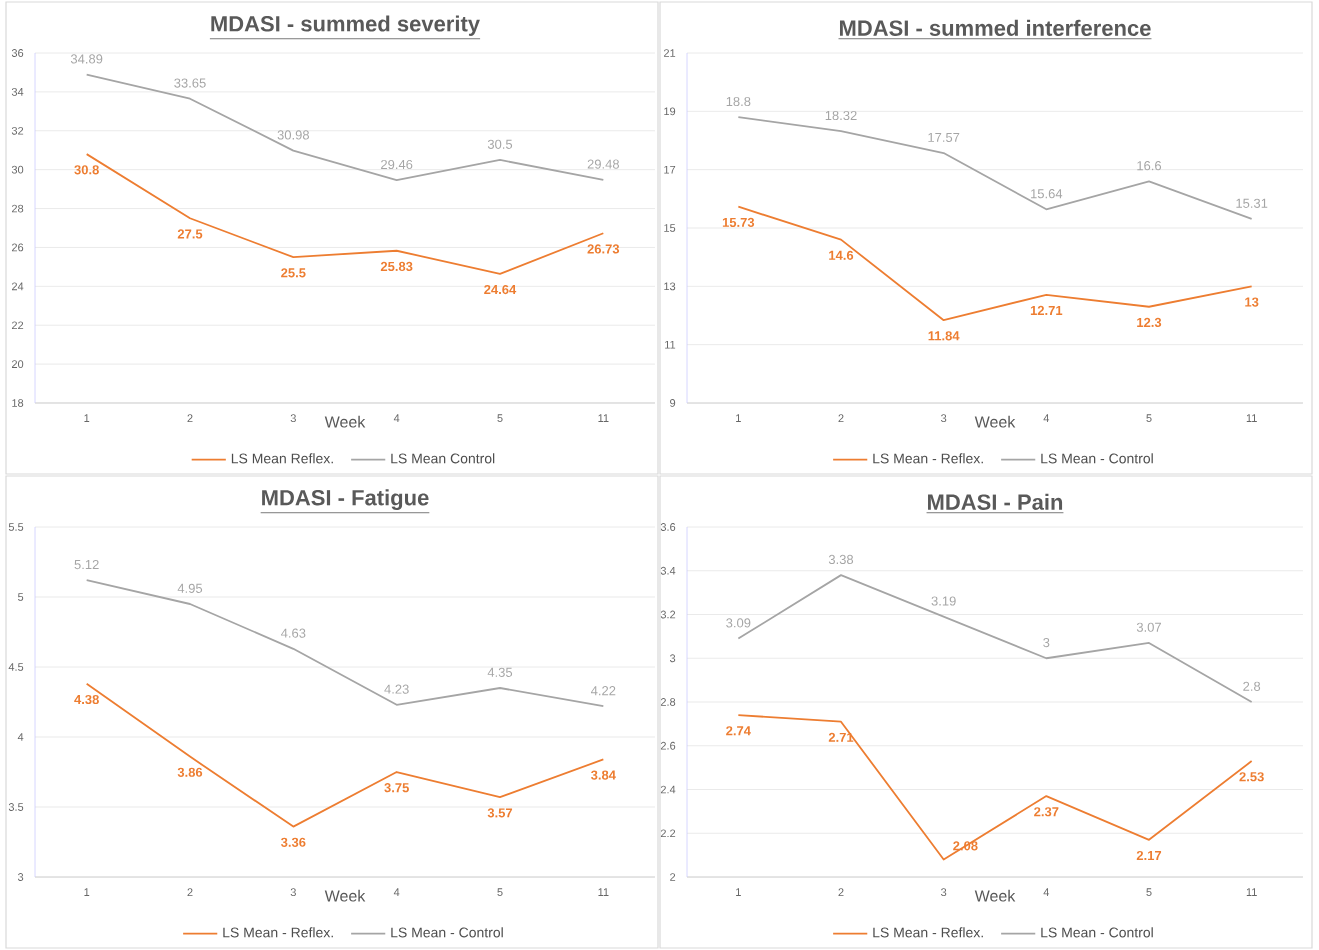 The image size is (1319, 950). What do you see at coordinates (738, 222) in the screenshot?
I see `data-label: 15.73` at bounding box center [738, 222].